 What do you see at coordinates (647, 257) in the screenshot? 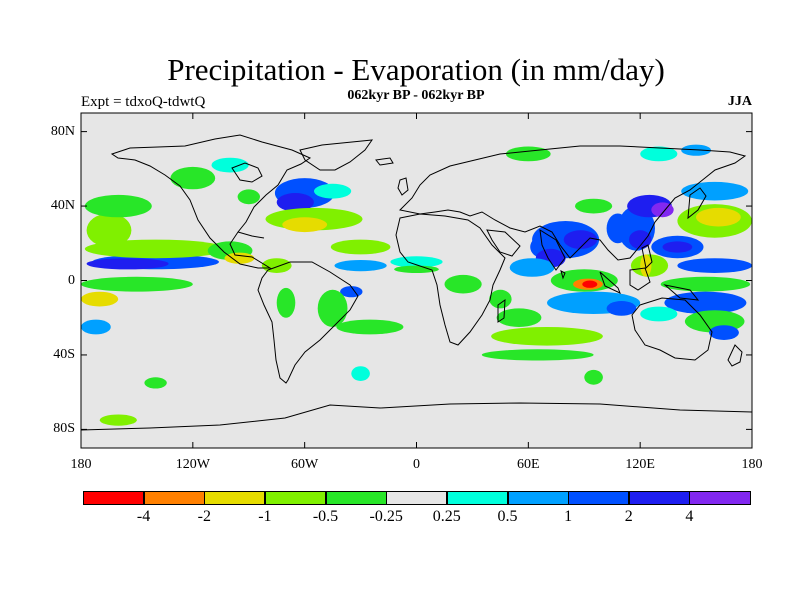
I see `coastline-philippines` at bounding box center [647, 257].